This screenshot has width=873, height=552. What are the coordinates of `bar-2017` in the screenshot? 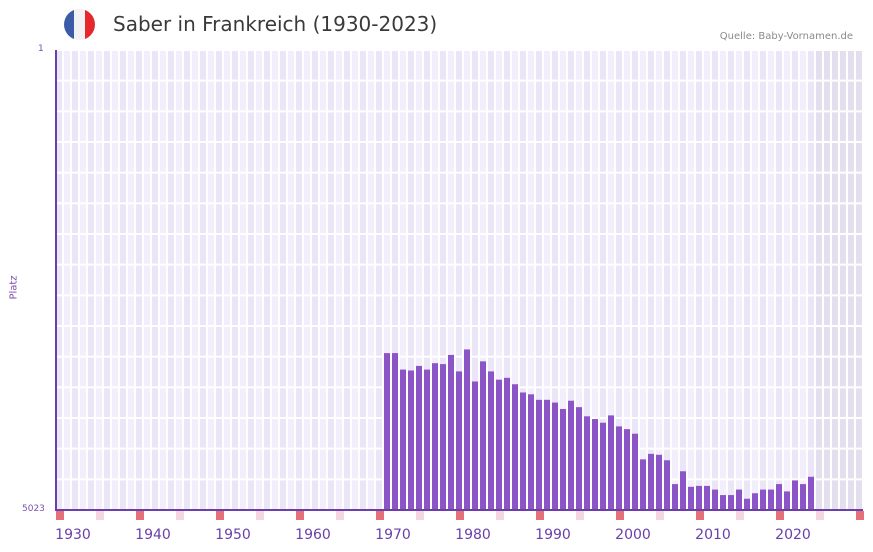 It's located at (771, 499).